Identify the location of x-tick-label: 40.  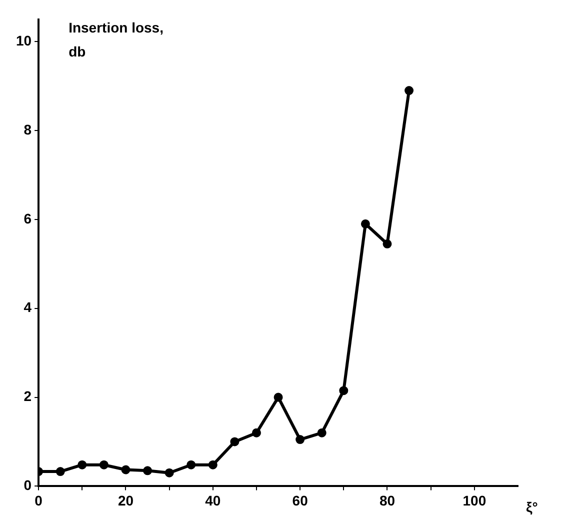
(213, 500).